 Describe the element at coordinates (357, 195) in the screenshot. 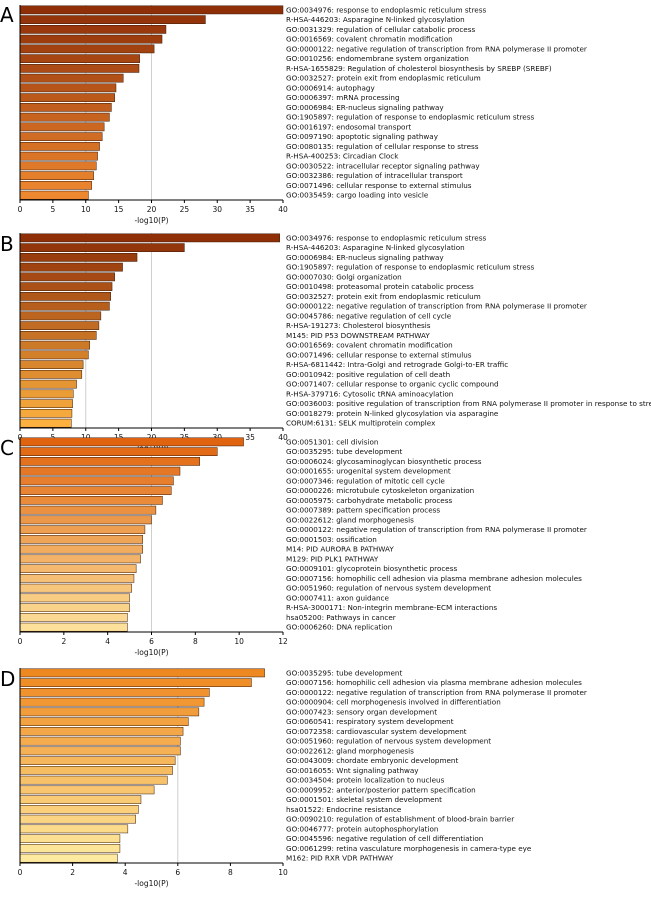

I see `category-label: GO:0035459: cargo loading into vesicle` at that location.